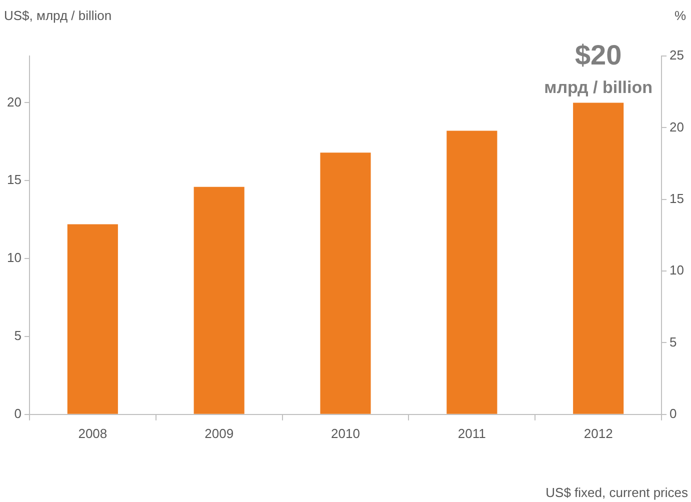  I want to click on y2-tick-label: 10, so click(677, 270).